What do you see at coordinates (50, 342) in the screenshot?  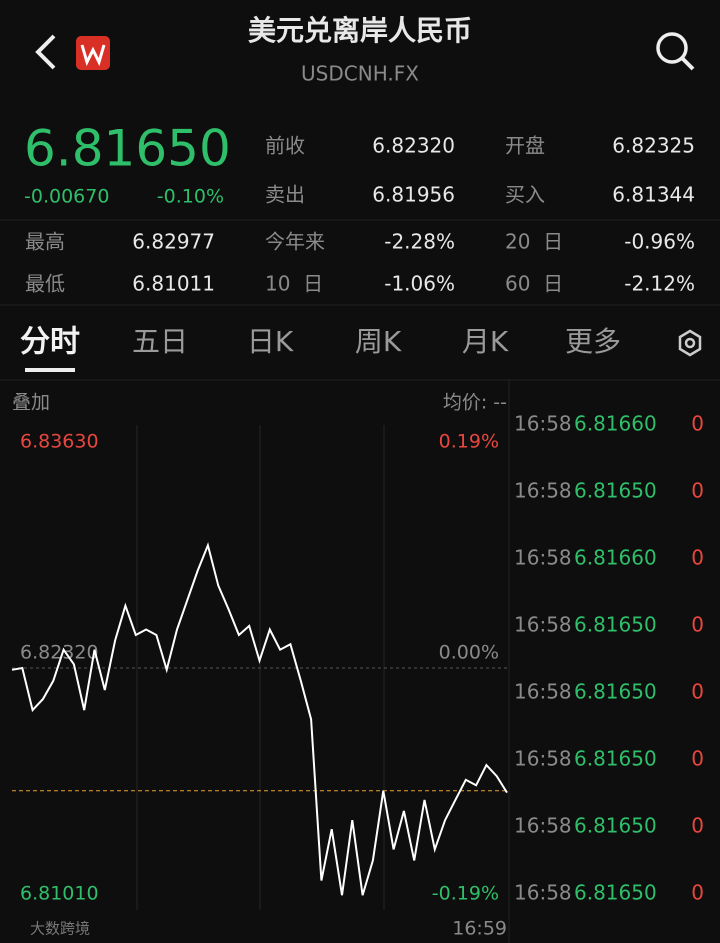 I see `tab: 分时` at bounding box center [50, 342].